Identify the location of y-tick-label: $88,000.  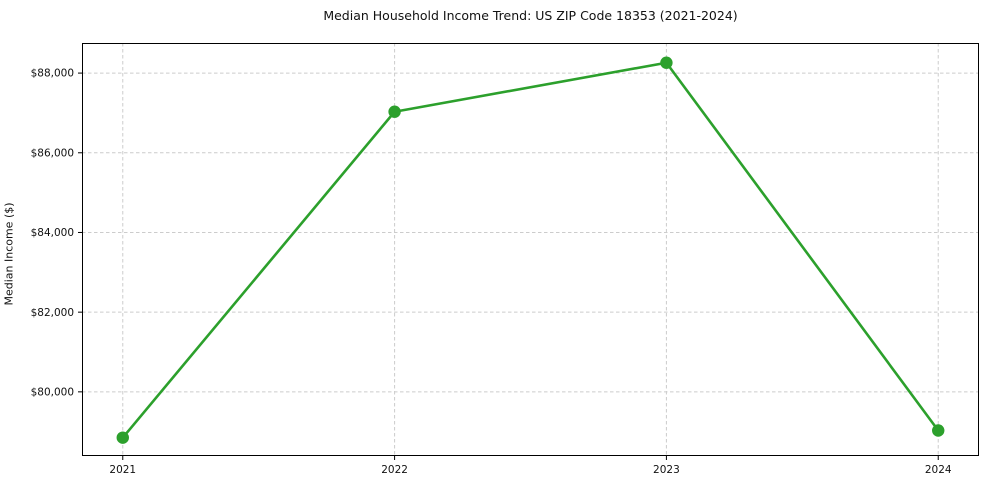
(52, 74).